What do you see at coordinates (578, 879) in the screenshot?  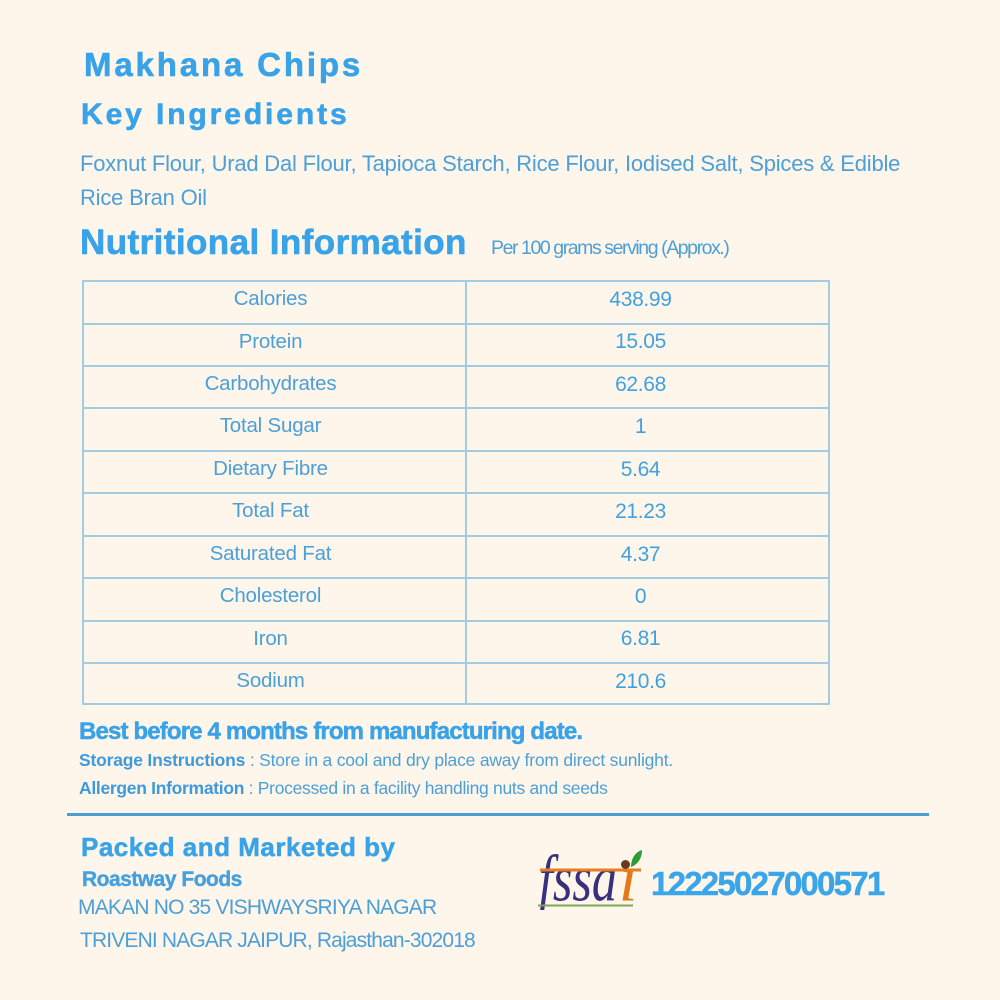 I see `svg-text: fssa` at bounding box center [578, 879].